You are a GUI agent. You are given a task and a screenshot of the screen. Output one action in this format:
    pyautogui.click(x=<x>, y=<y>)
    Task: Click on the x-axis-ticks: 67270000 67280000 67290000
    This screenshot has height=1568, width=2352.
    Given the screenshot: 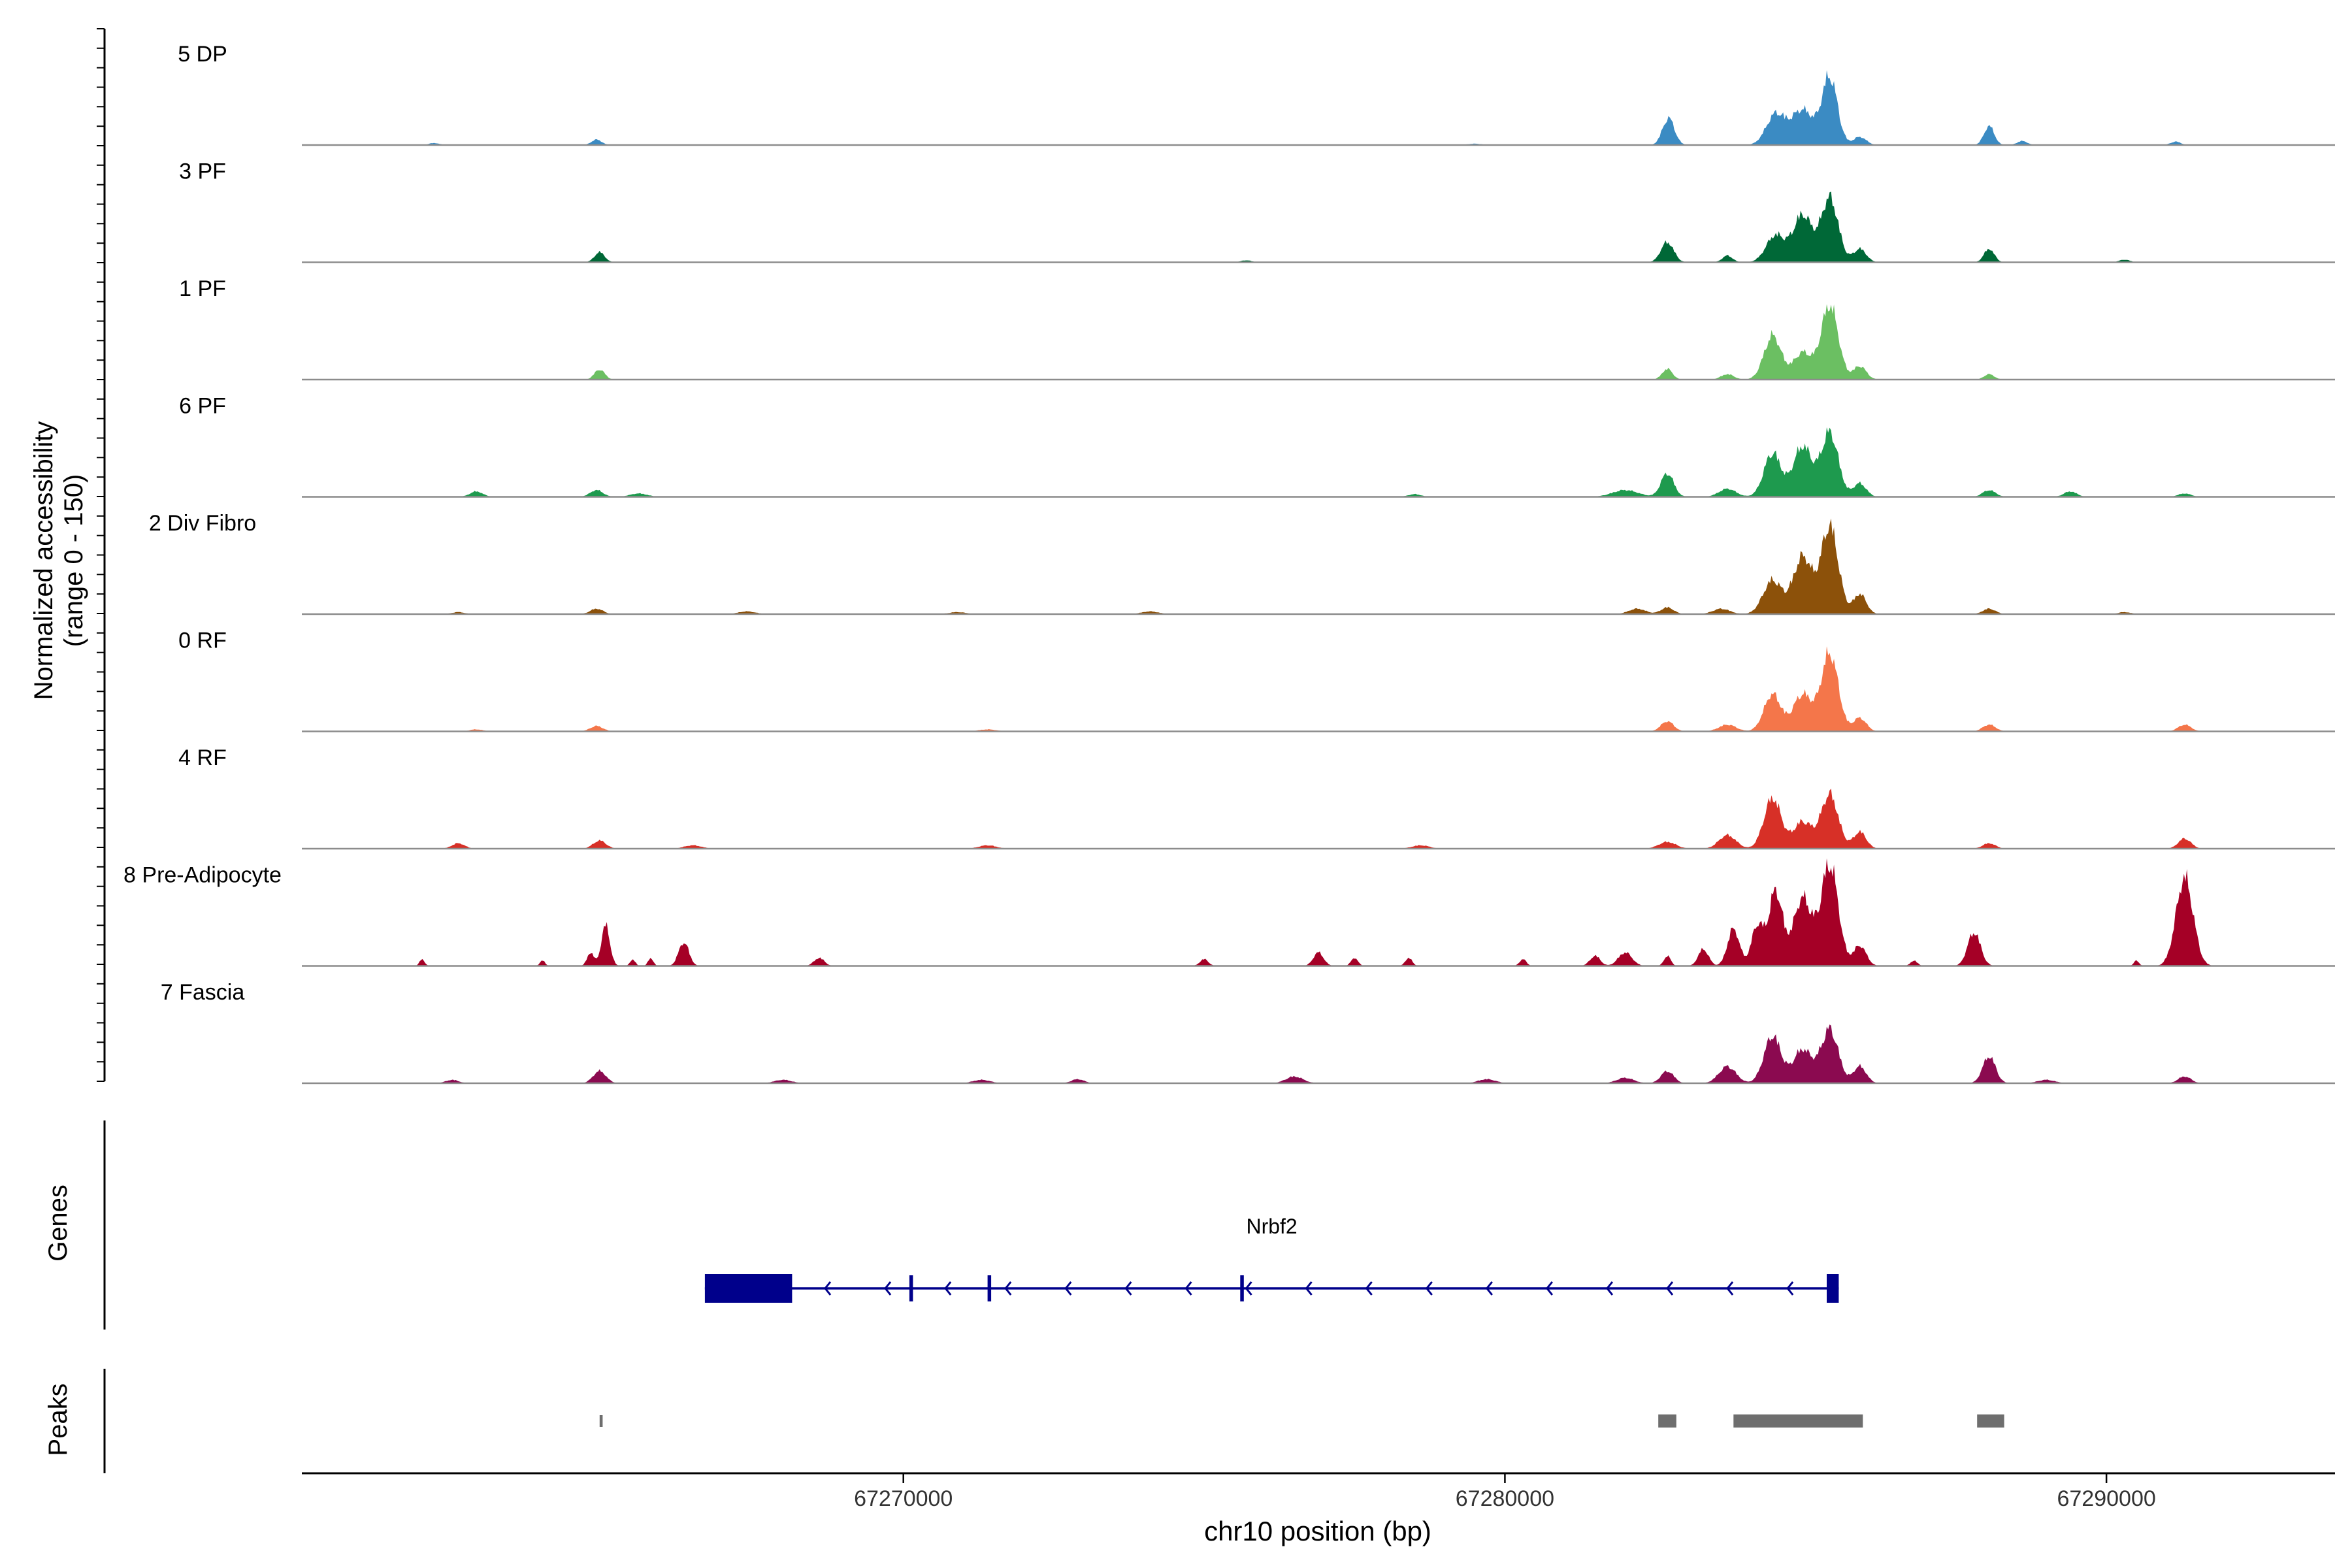 What is the action you would take?
    pyautogui.click(x=1505, y=1492)
    